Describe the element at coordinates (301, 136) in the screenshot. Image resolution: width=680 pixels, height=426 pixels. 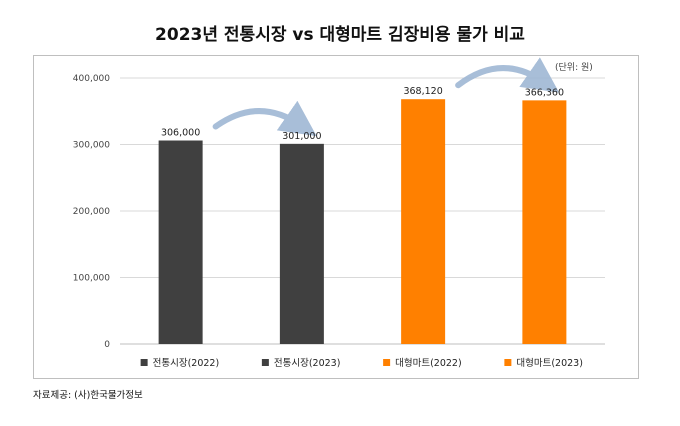
I see `data-label: 301,000` at that location.